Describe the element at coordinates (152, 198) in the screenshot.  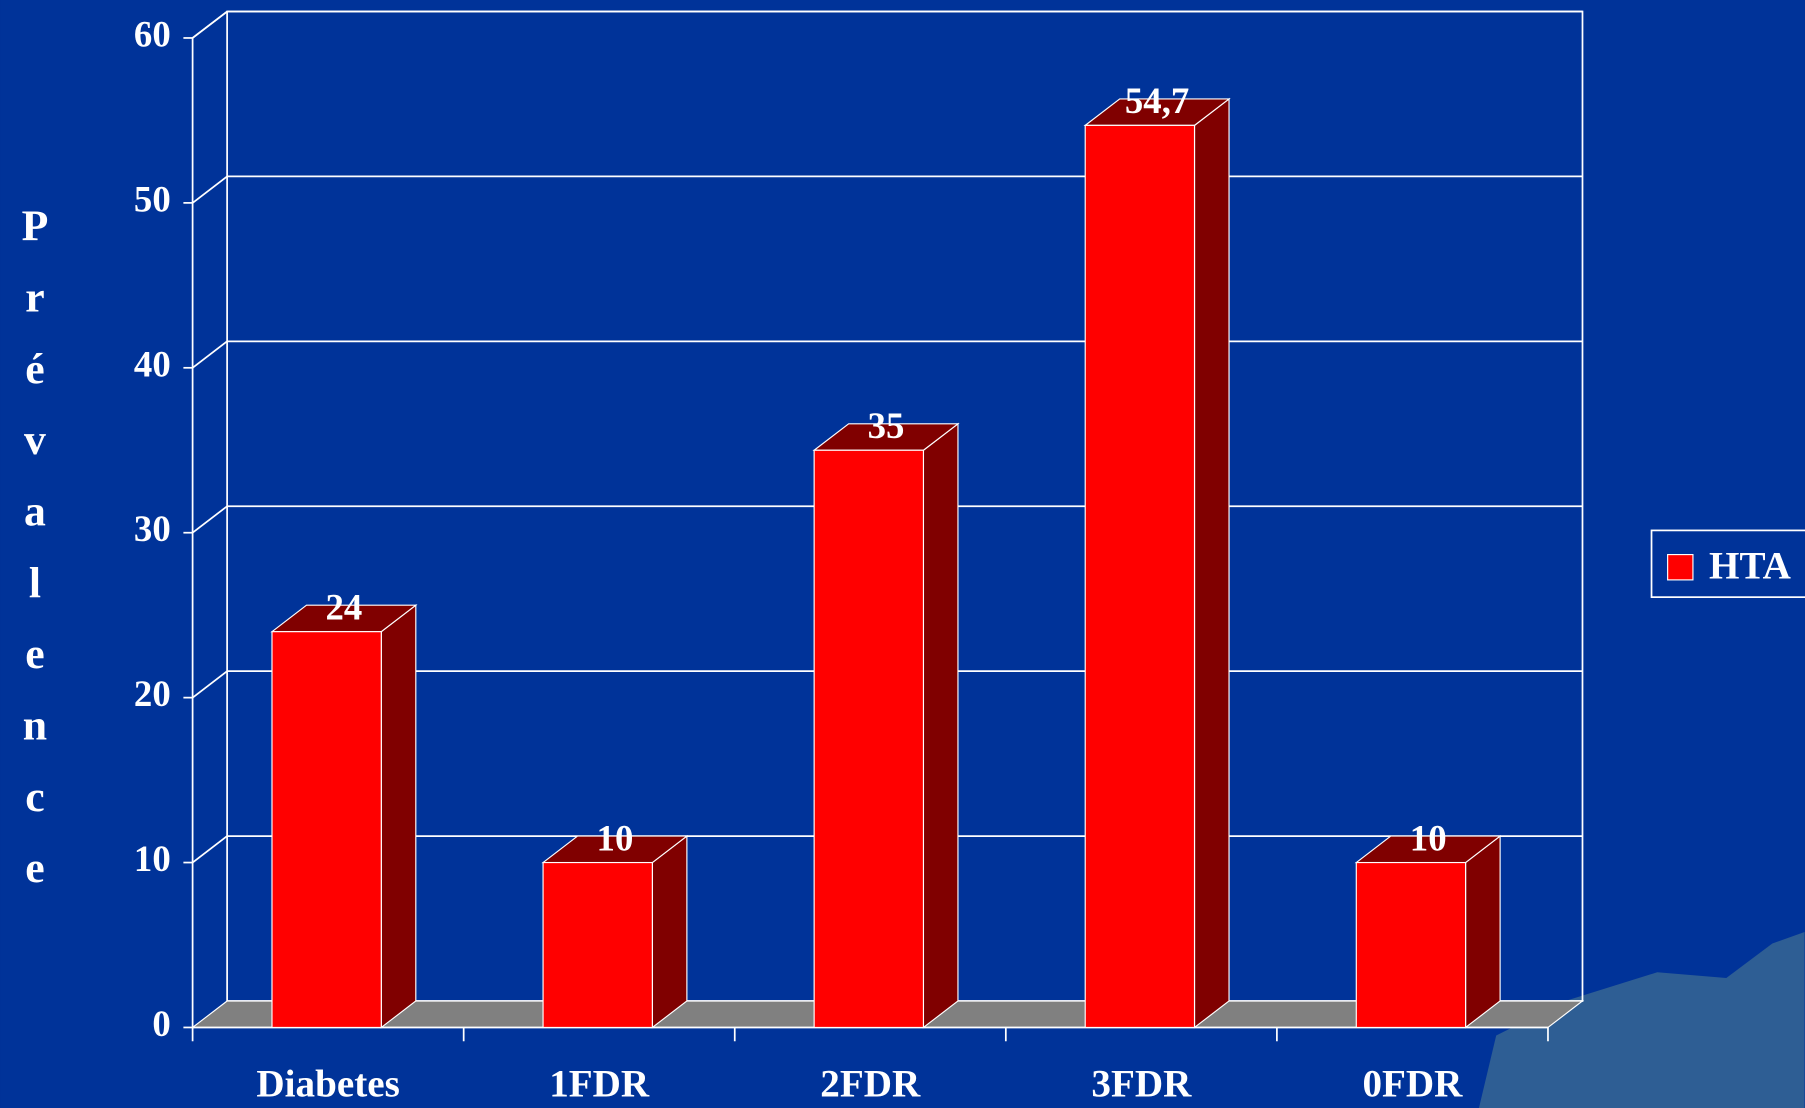
I see `y-tick-label: 50` at that location.